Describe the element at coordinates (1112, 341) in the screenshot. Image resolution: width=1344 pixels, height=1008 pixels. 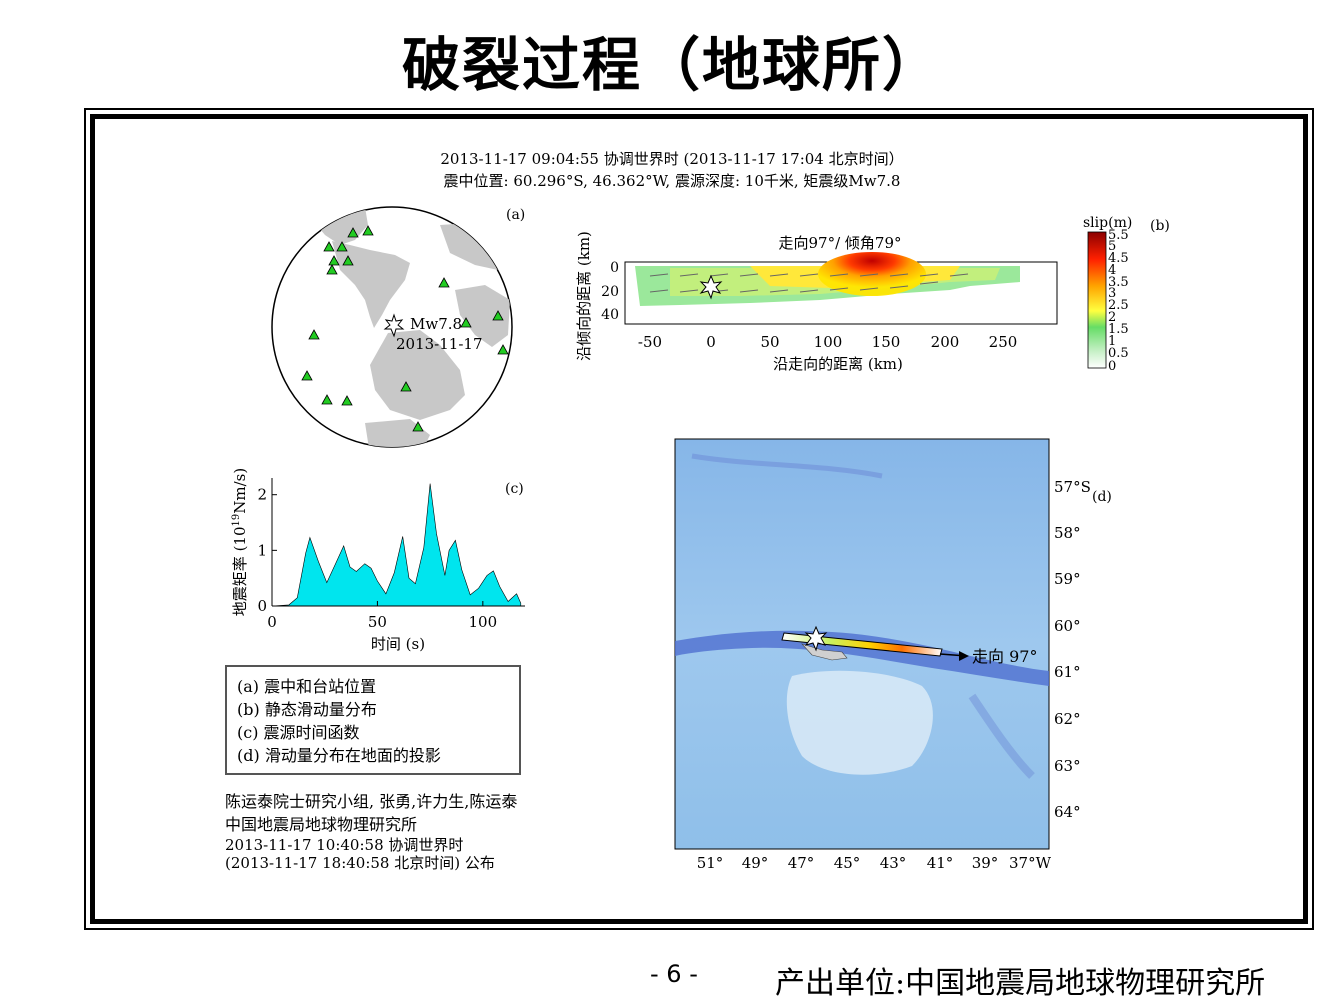
I see `svg-text: 1` at that location.